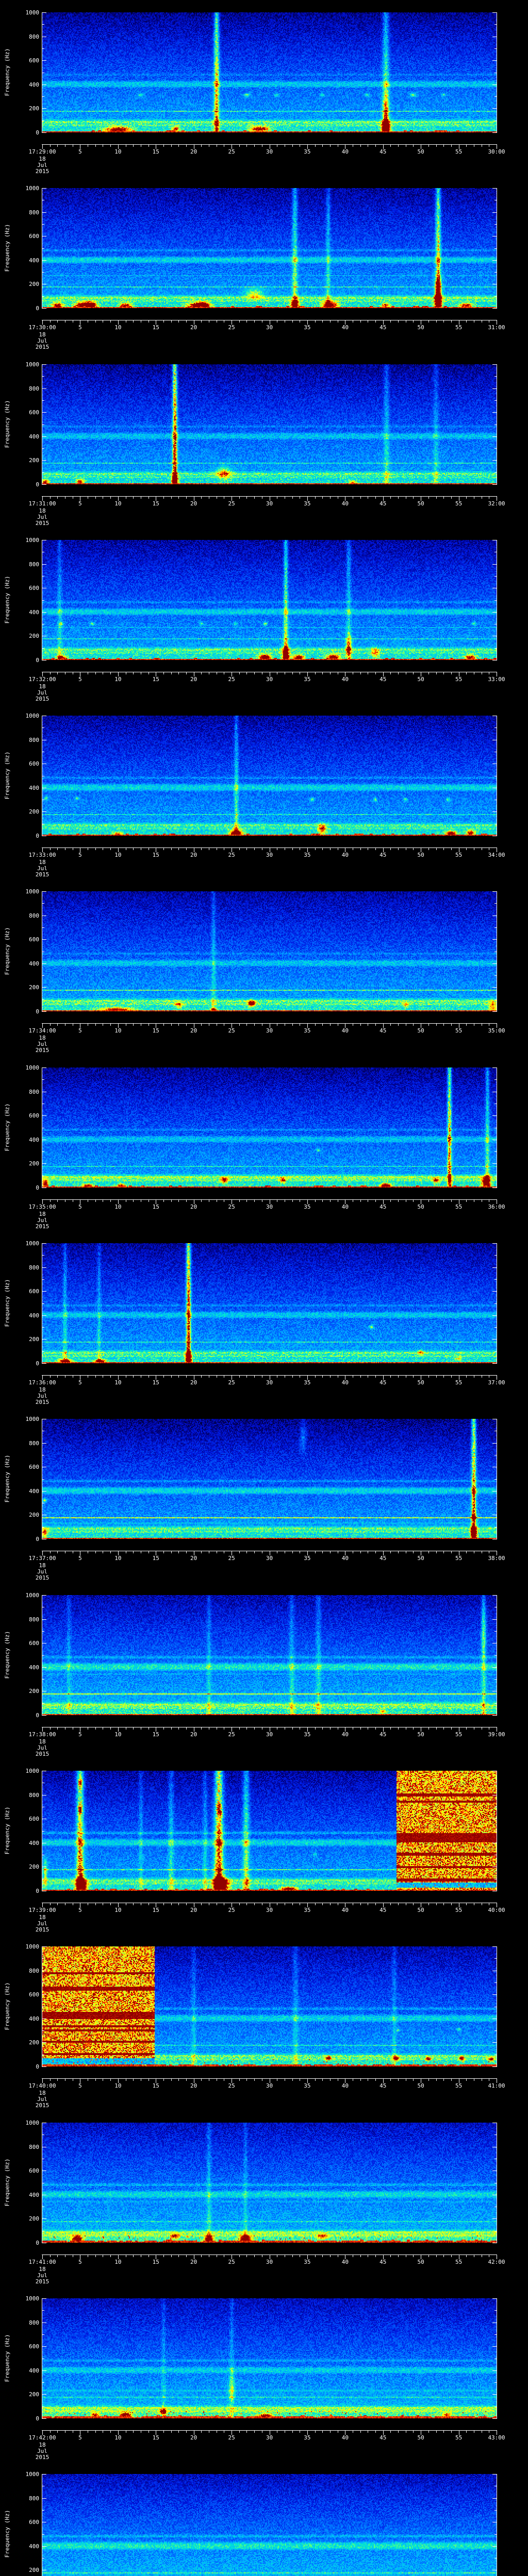  I want to click on x-start-time-label: 17:30:00, so click(42, 327).